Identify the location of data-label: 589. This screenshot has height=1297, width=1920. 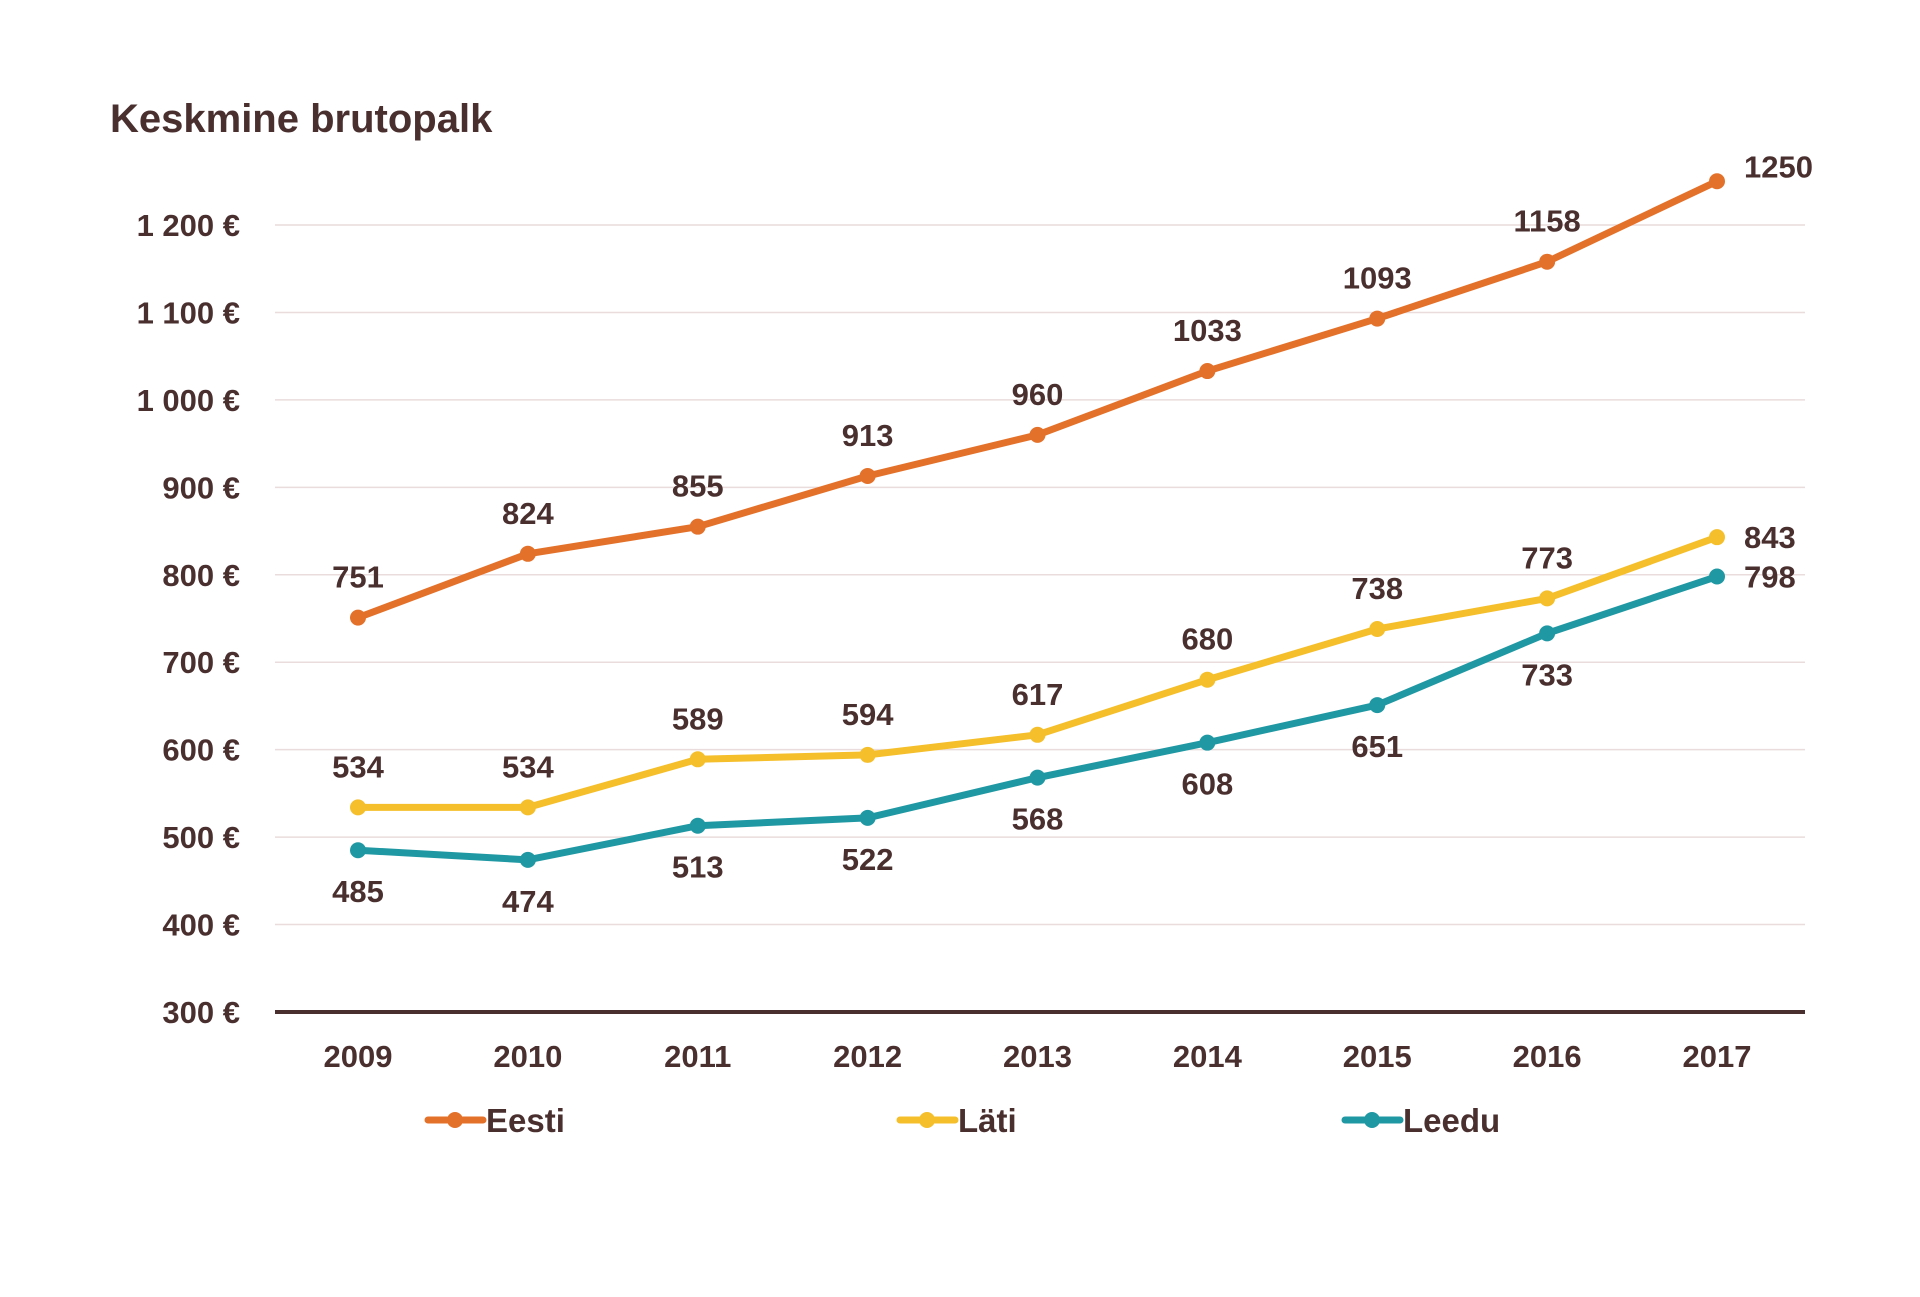
(698, 718).